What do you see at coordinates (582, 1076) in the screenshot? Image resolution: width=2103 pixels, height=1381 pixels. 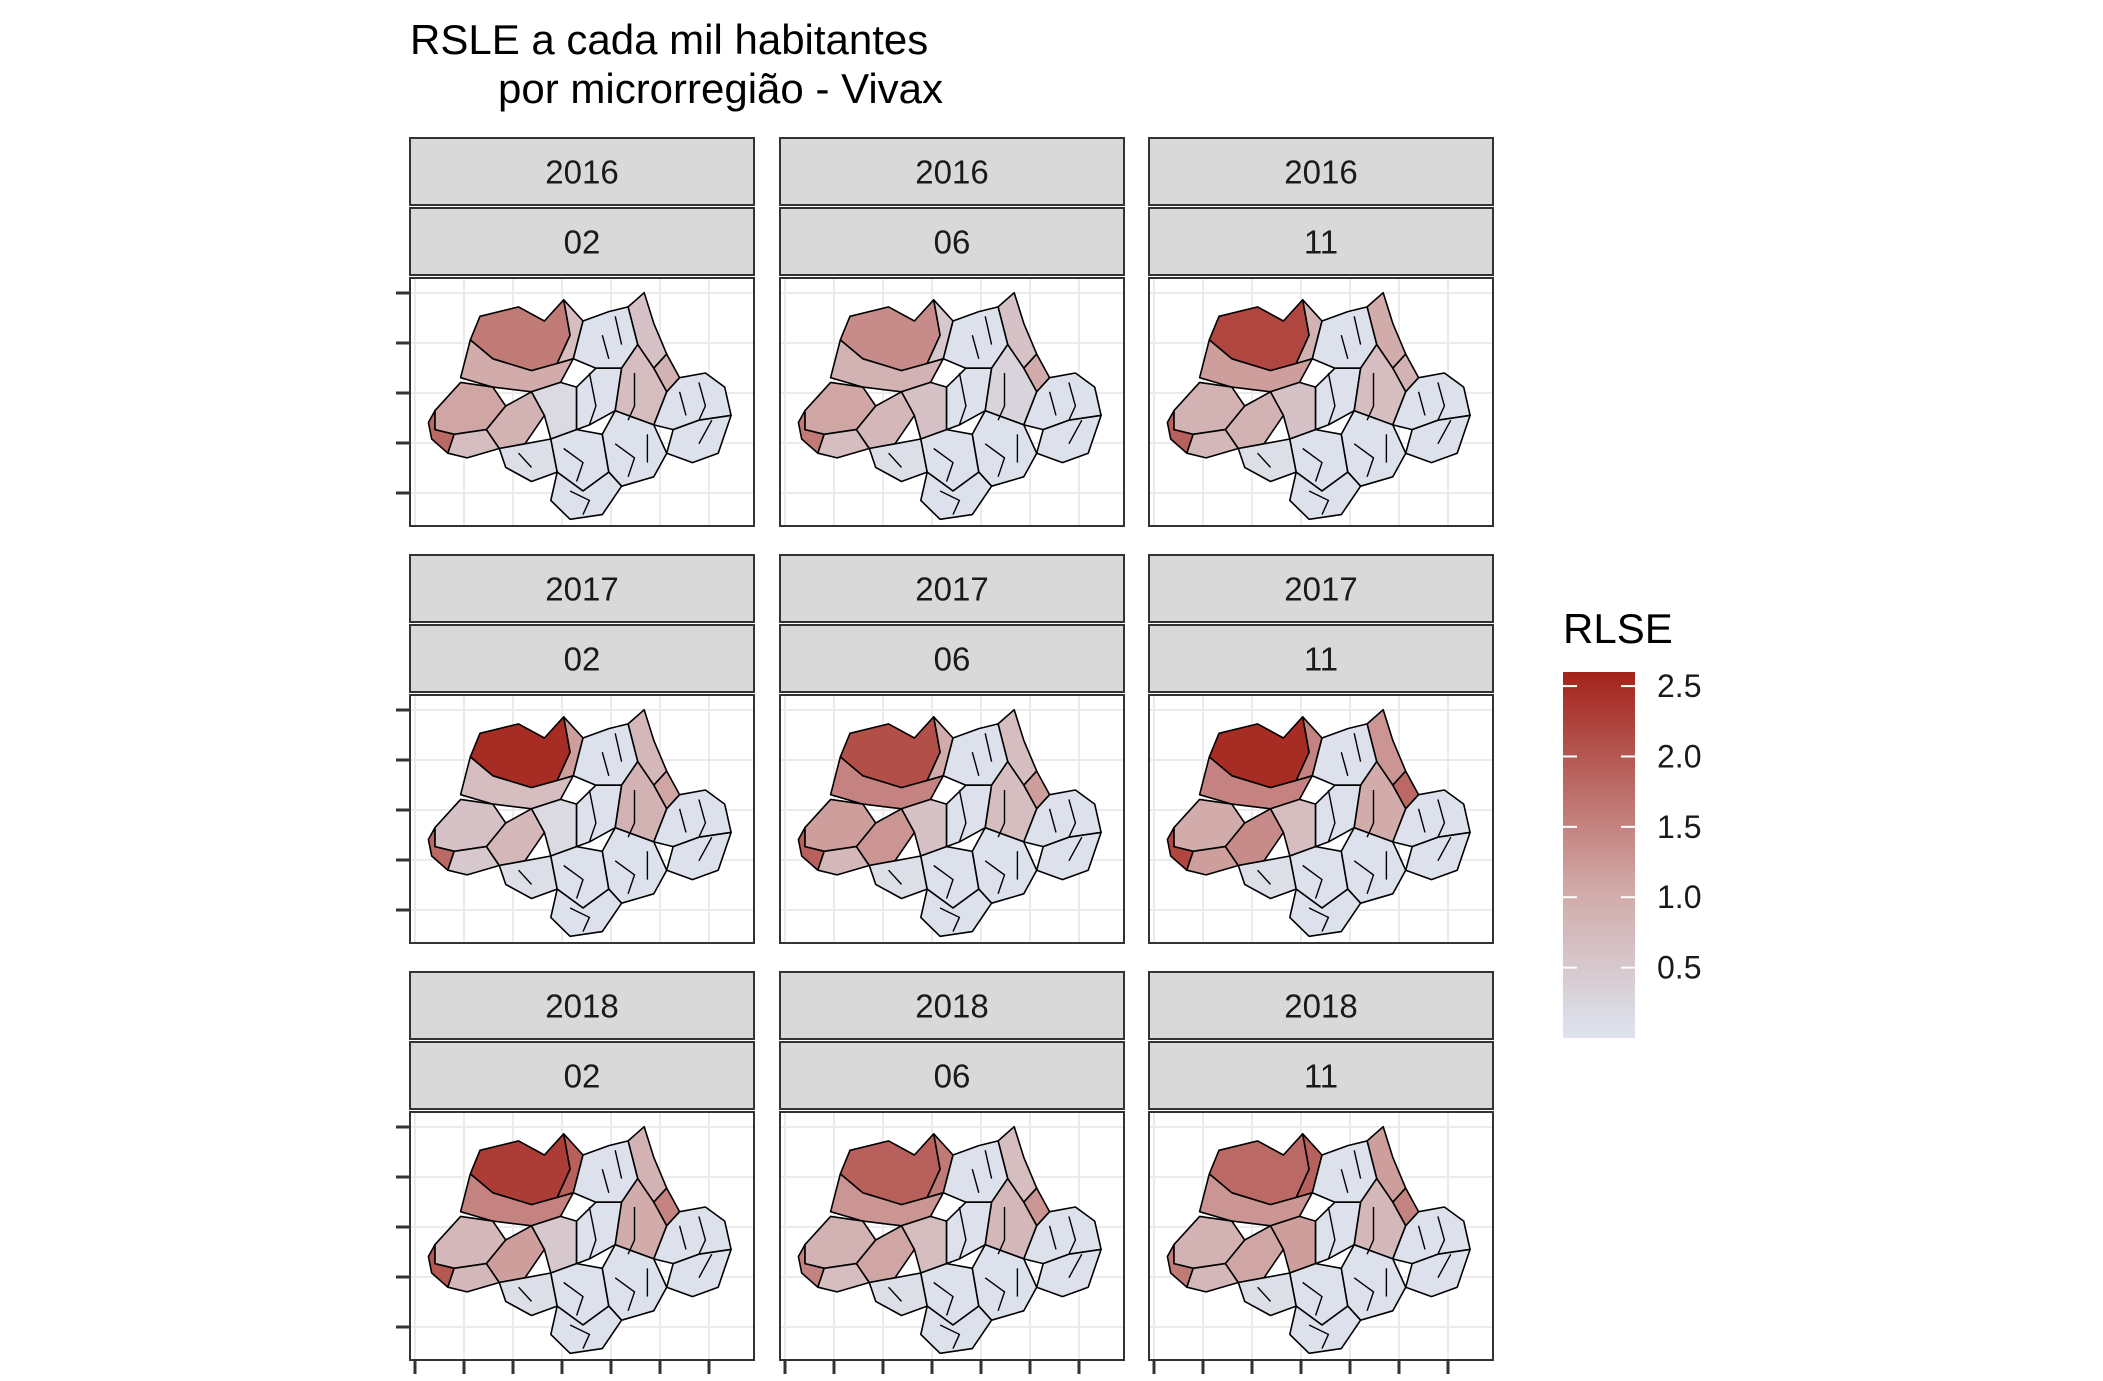 I see `facet-month-label: 02` at bounding box center [582, 1076].